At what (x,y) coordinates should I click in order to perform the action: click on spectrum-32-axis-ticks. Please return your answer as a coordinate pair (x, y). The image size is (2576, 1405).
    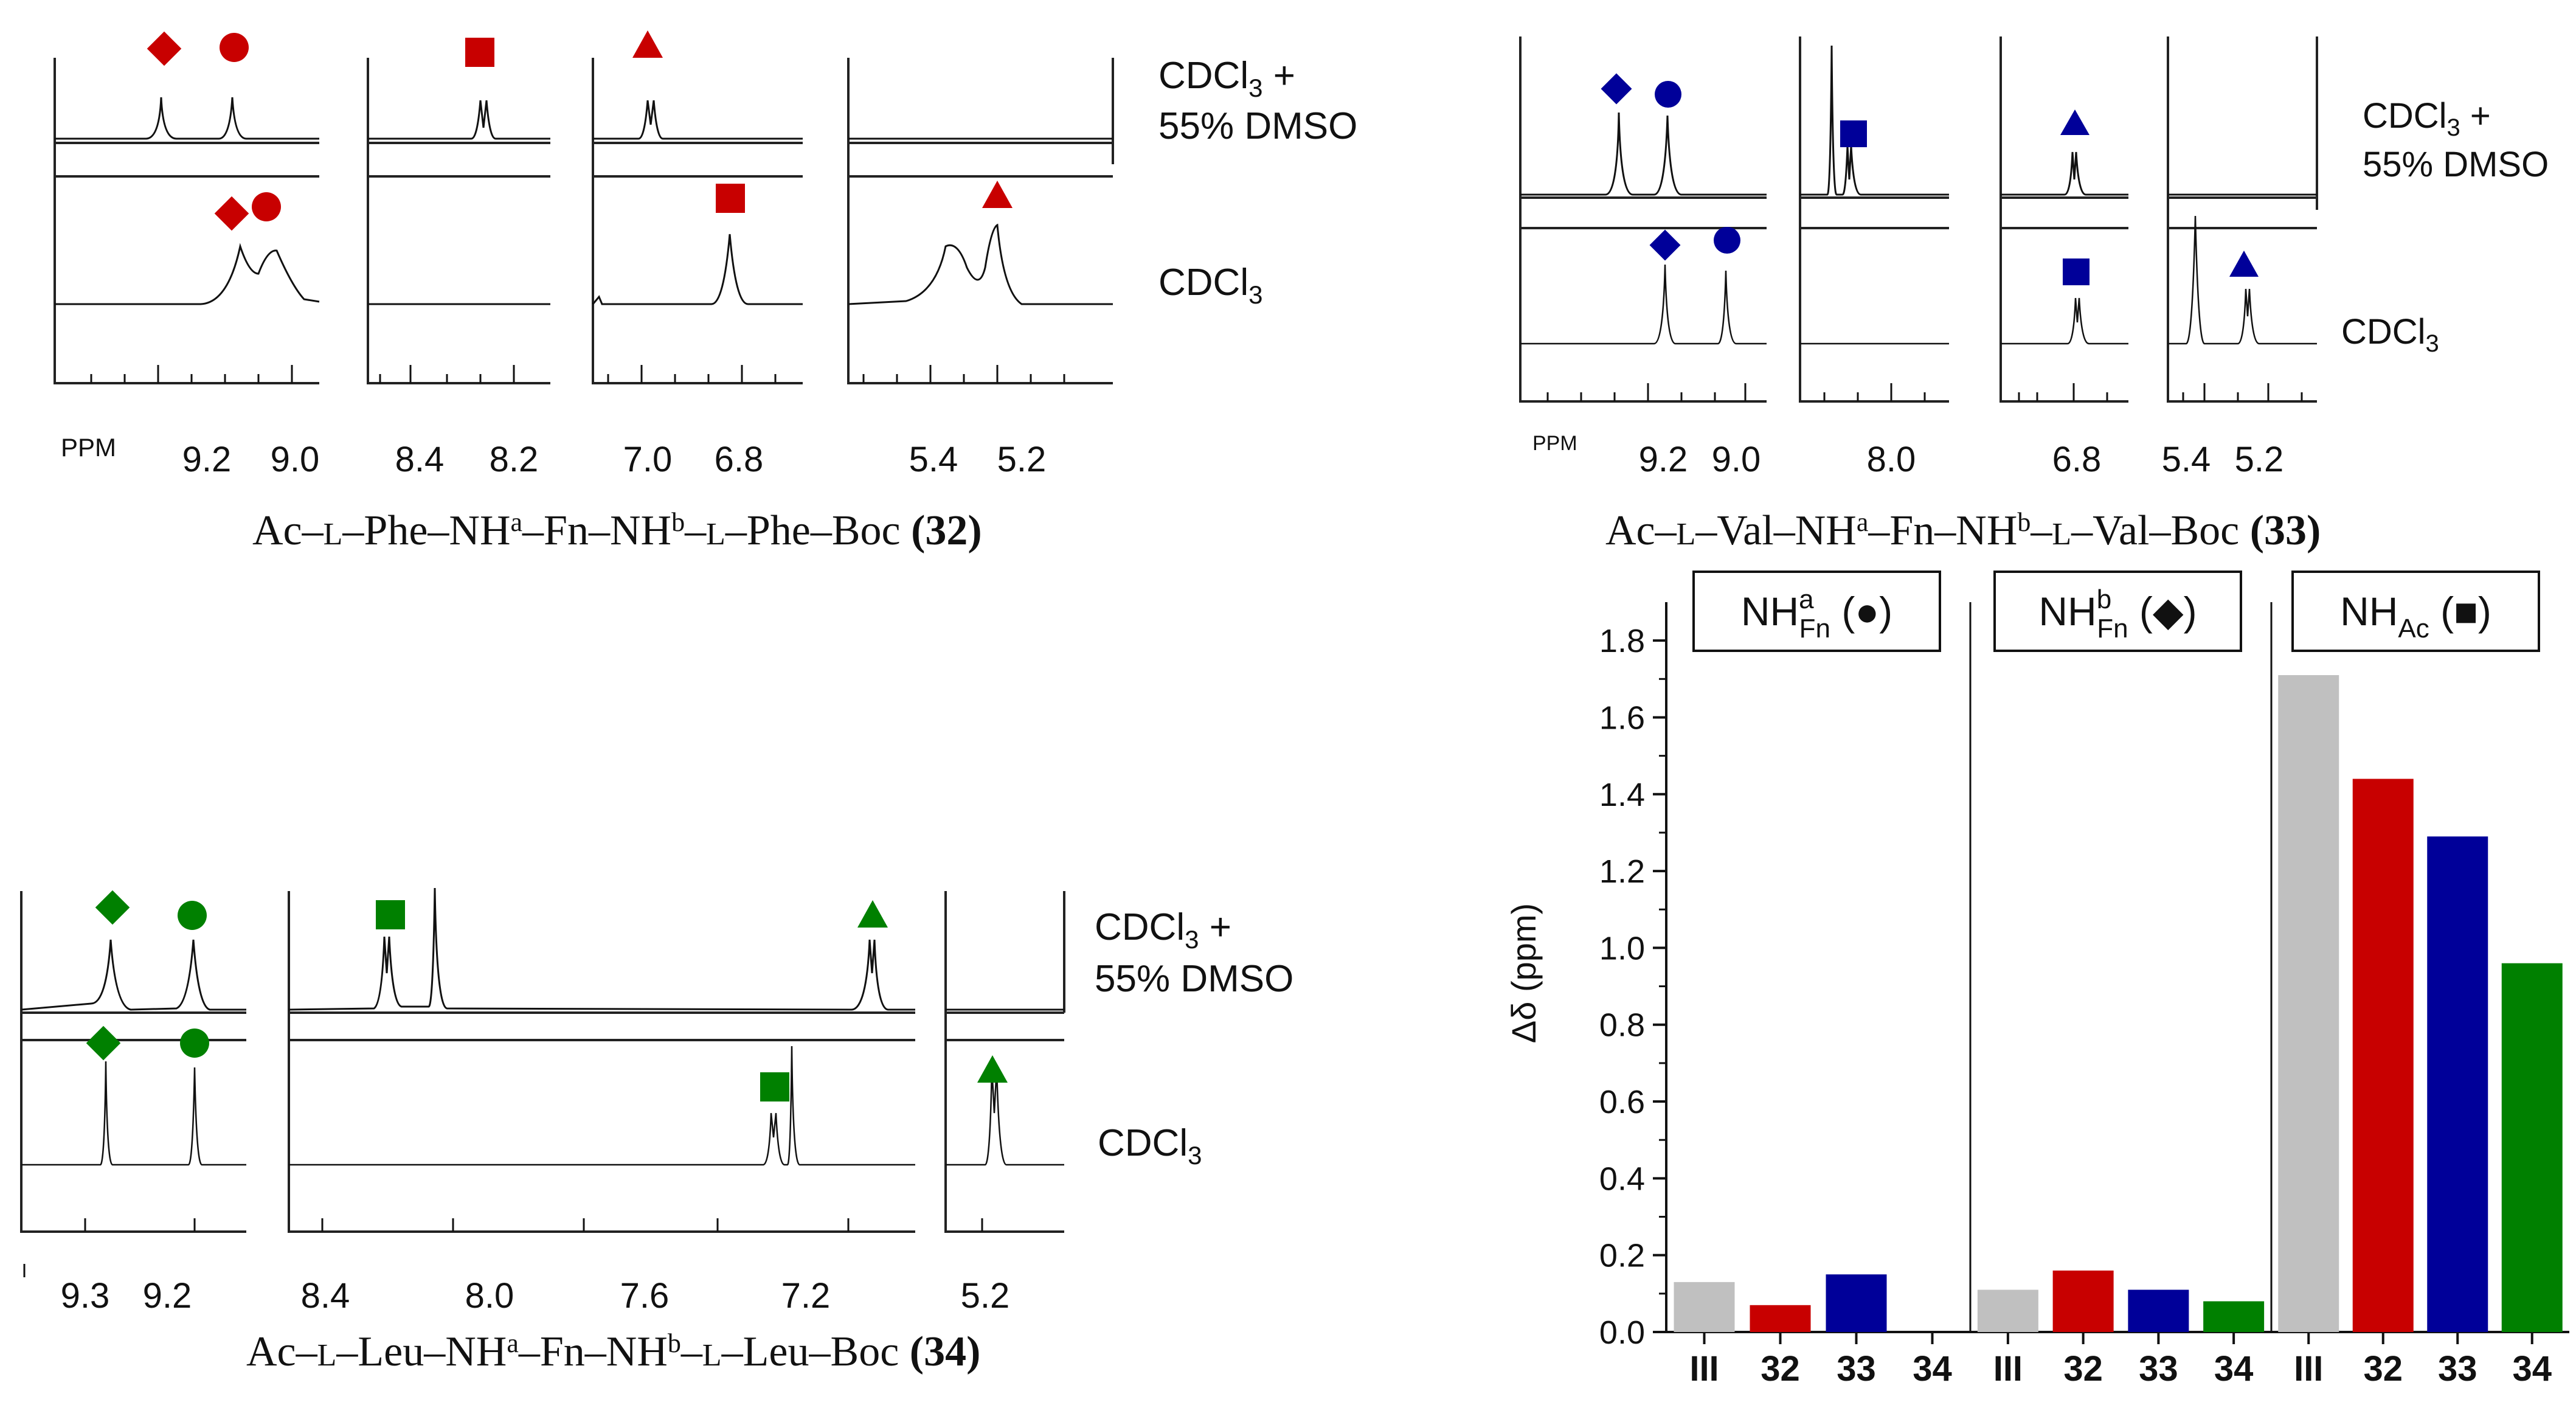
    Looking at the image, I should click on (577, 374).